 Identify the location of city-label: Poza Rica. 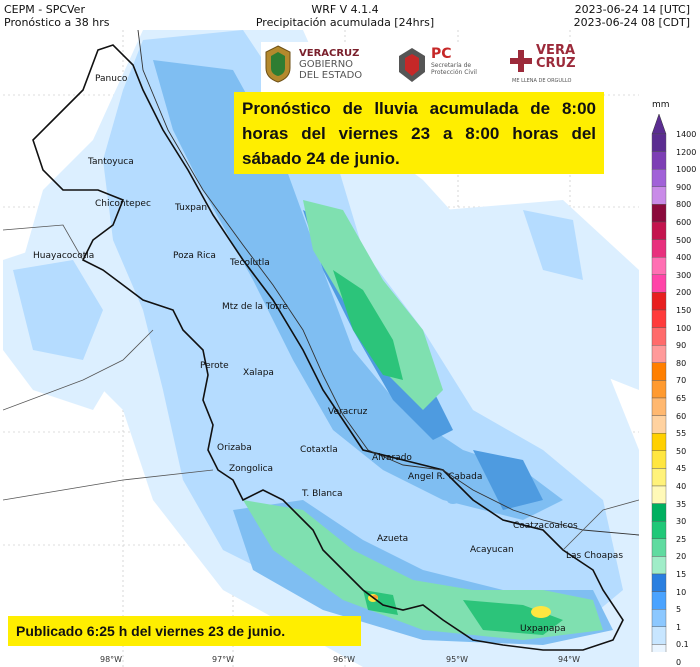
(194, 256).